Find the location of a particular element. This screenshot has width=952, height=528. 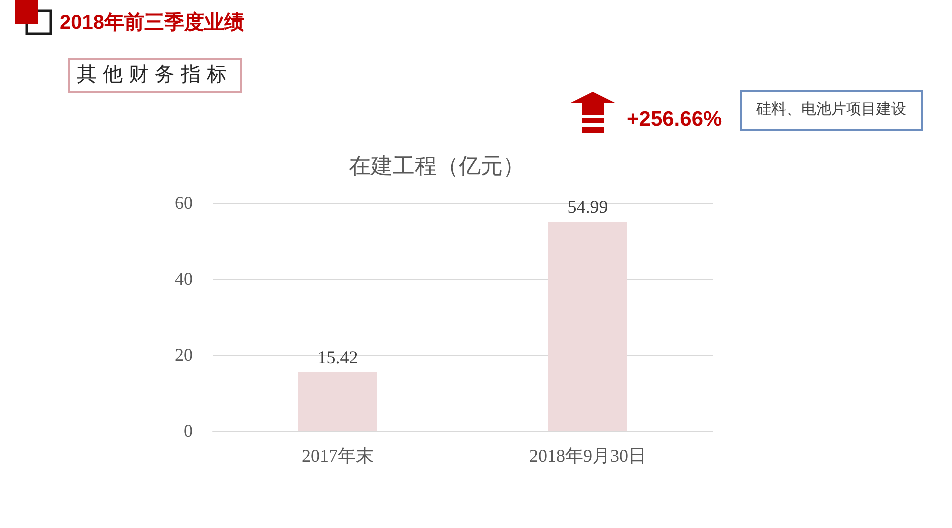

x-tick-label: 2018年9月30日 is located at coordinates (588, 456).